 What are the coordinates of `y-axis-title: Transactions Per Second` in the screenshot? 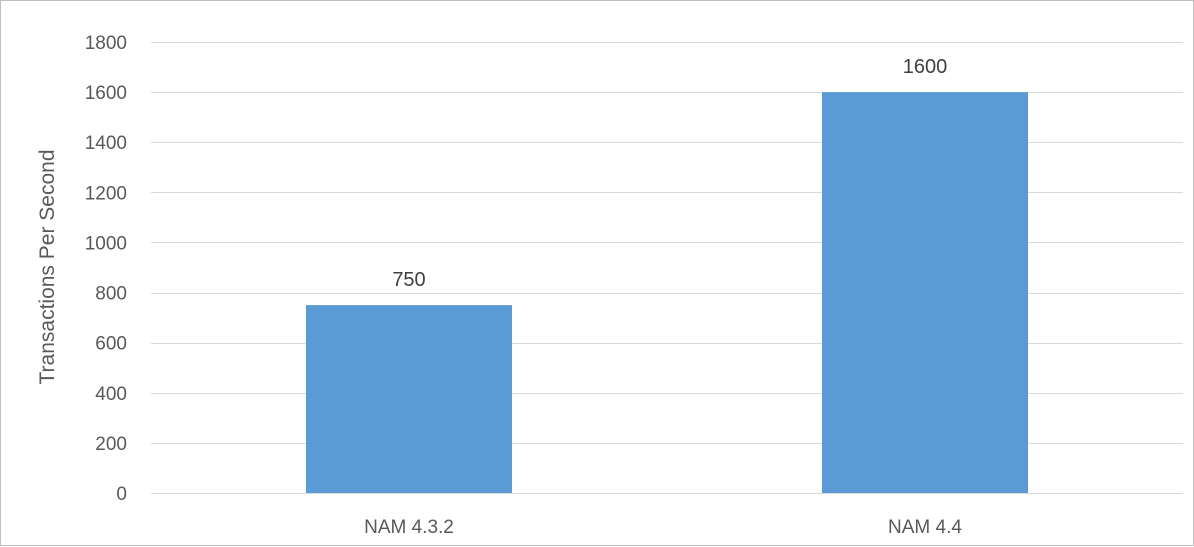 It's located at (47, 266).